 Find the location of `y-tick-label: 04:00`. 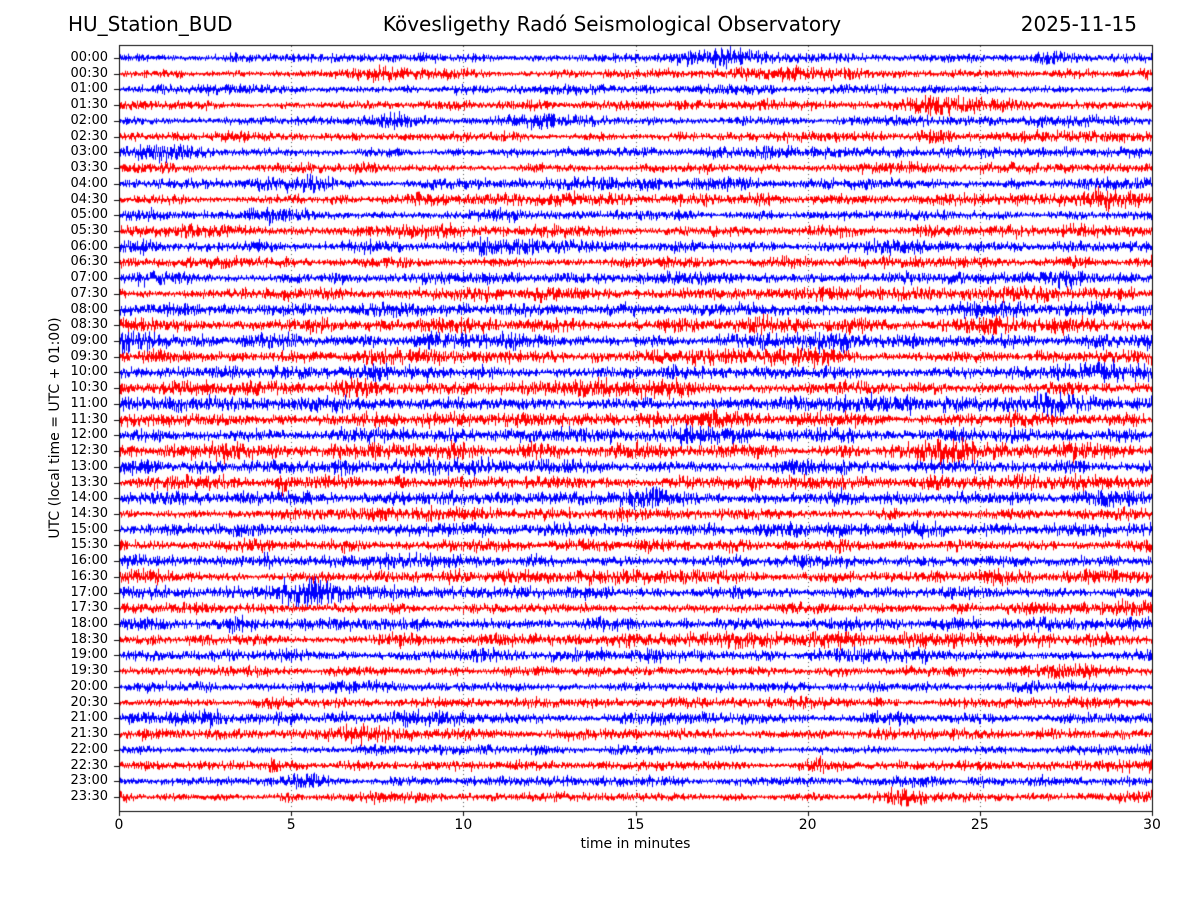

y-tick-label: 04:00 is located at coordinates (89, 183).